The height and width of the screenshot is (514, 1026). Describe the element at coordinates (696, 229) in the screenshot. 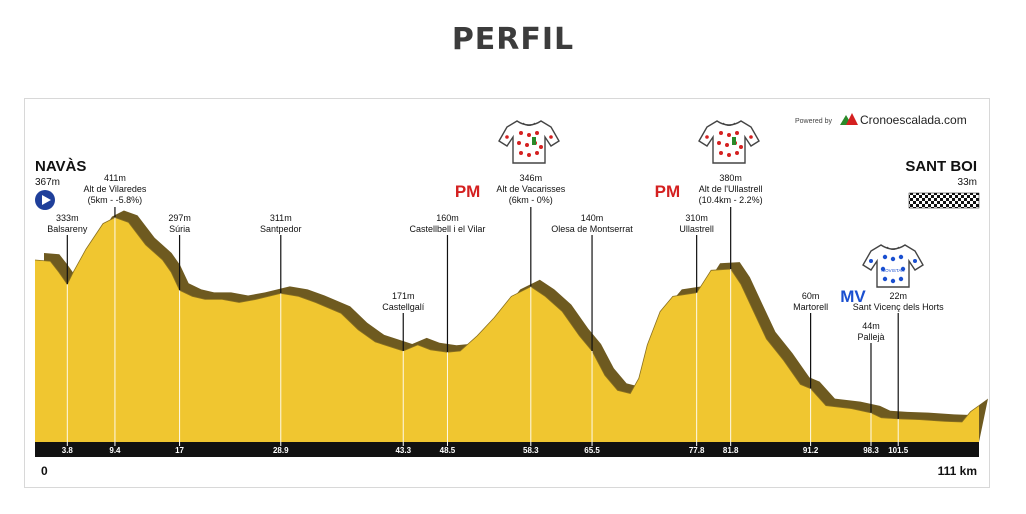

I see `annotation-name-8: Ullastrell` at that location.